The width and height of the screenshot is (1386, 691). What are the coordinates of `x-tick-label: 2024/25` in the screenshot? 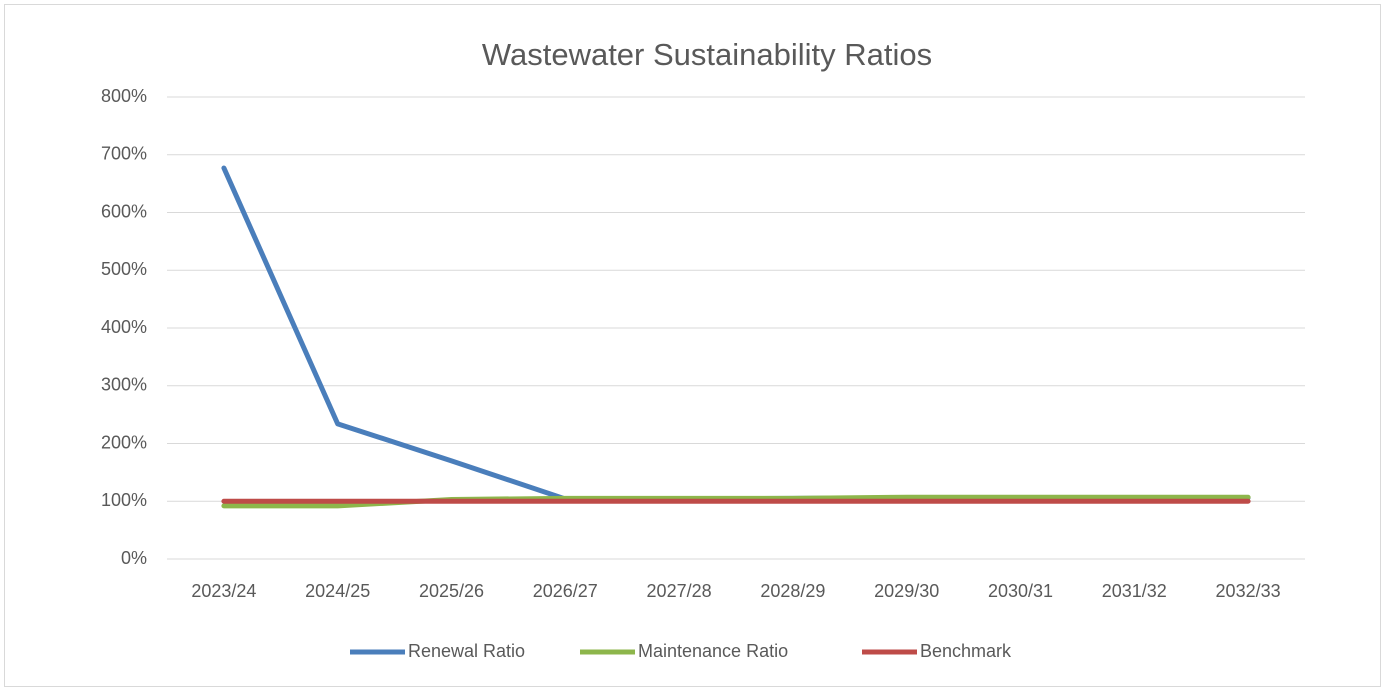 It's located at (337, 591).